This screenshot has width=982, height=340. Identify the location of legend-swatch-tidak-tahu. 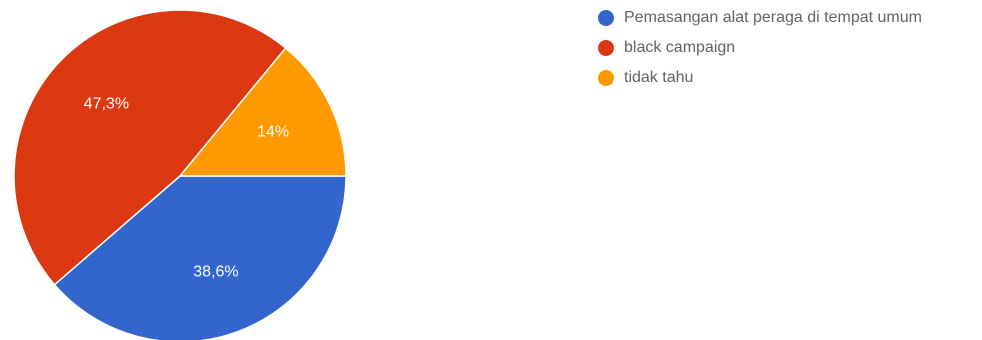
(606, 78).